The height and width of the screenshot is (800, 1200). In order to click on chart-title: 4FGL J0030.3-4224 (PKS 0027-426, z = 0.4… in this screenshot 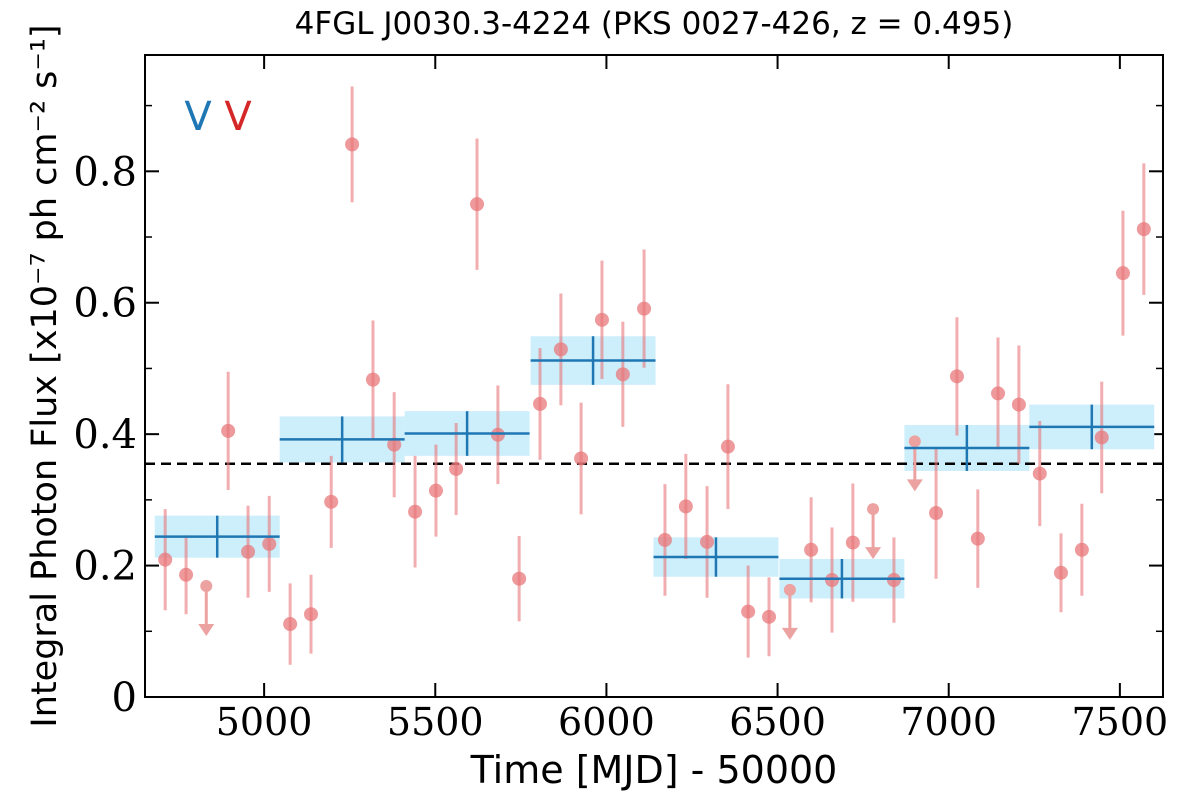, I will do `click(654, 24)`.